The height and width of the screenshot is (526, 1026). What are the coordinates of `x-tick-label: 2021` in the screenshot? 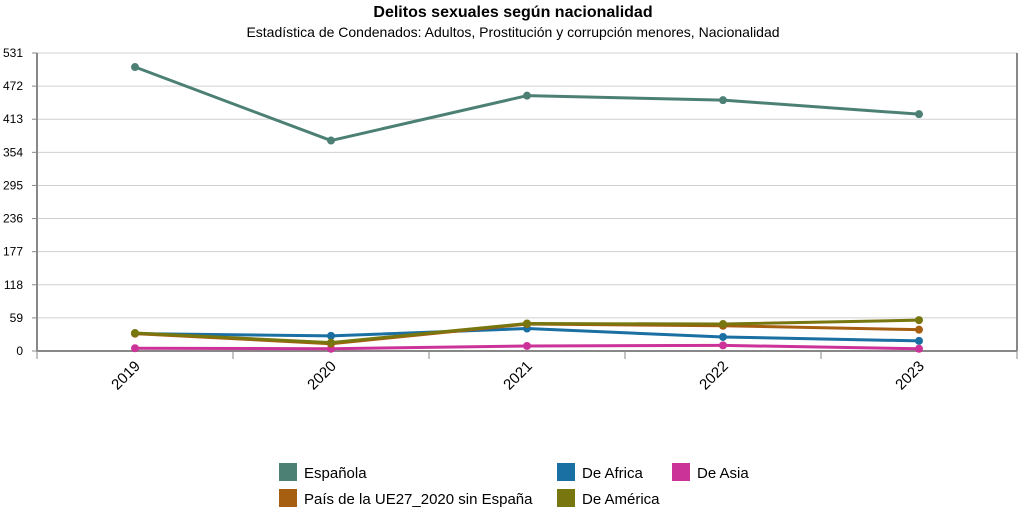 It's located at (518, 376).